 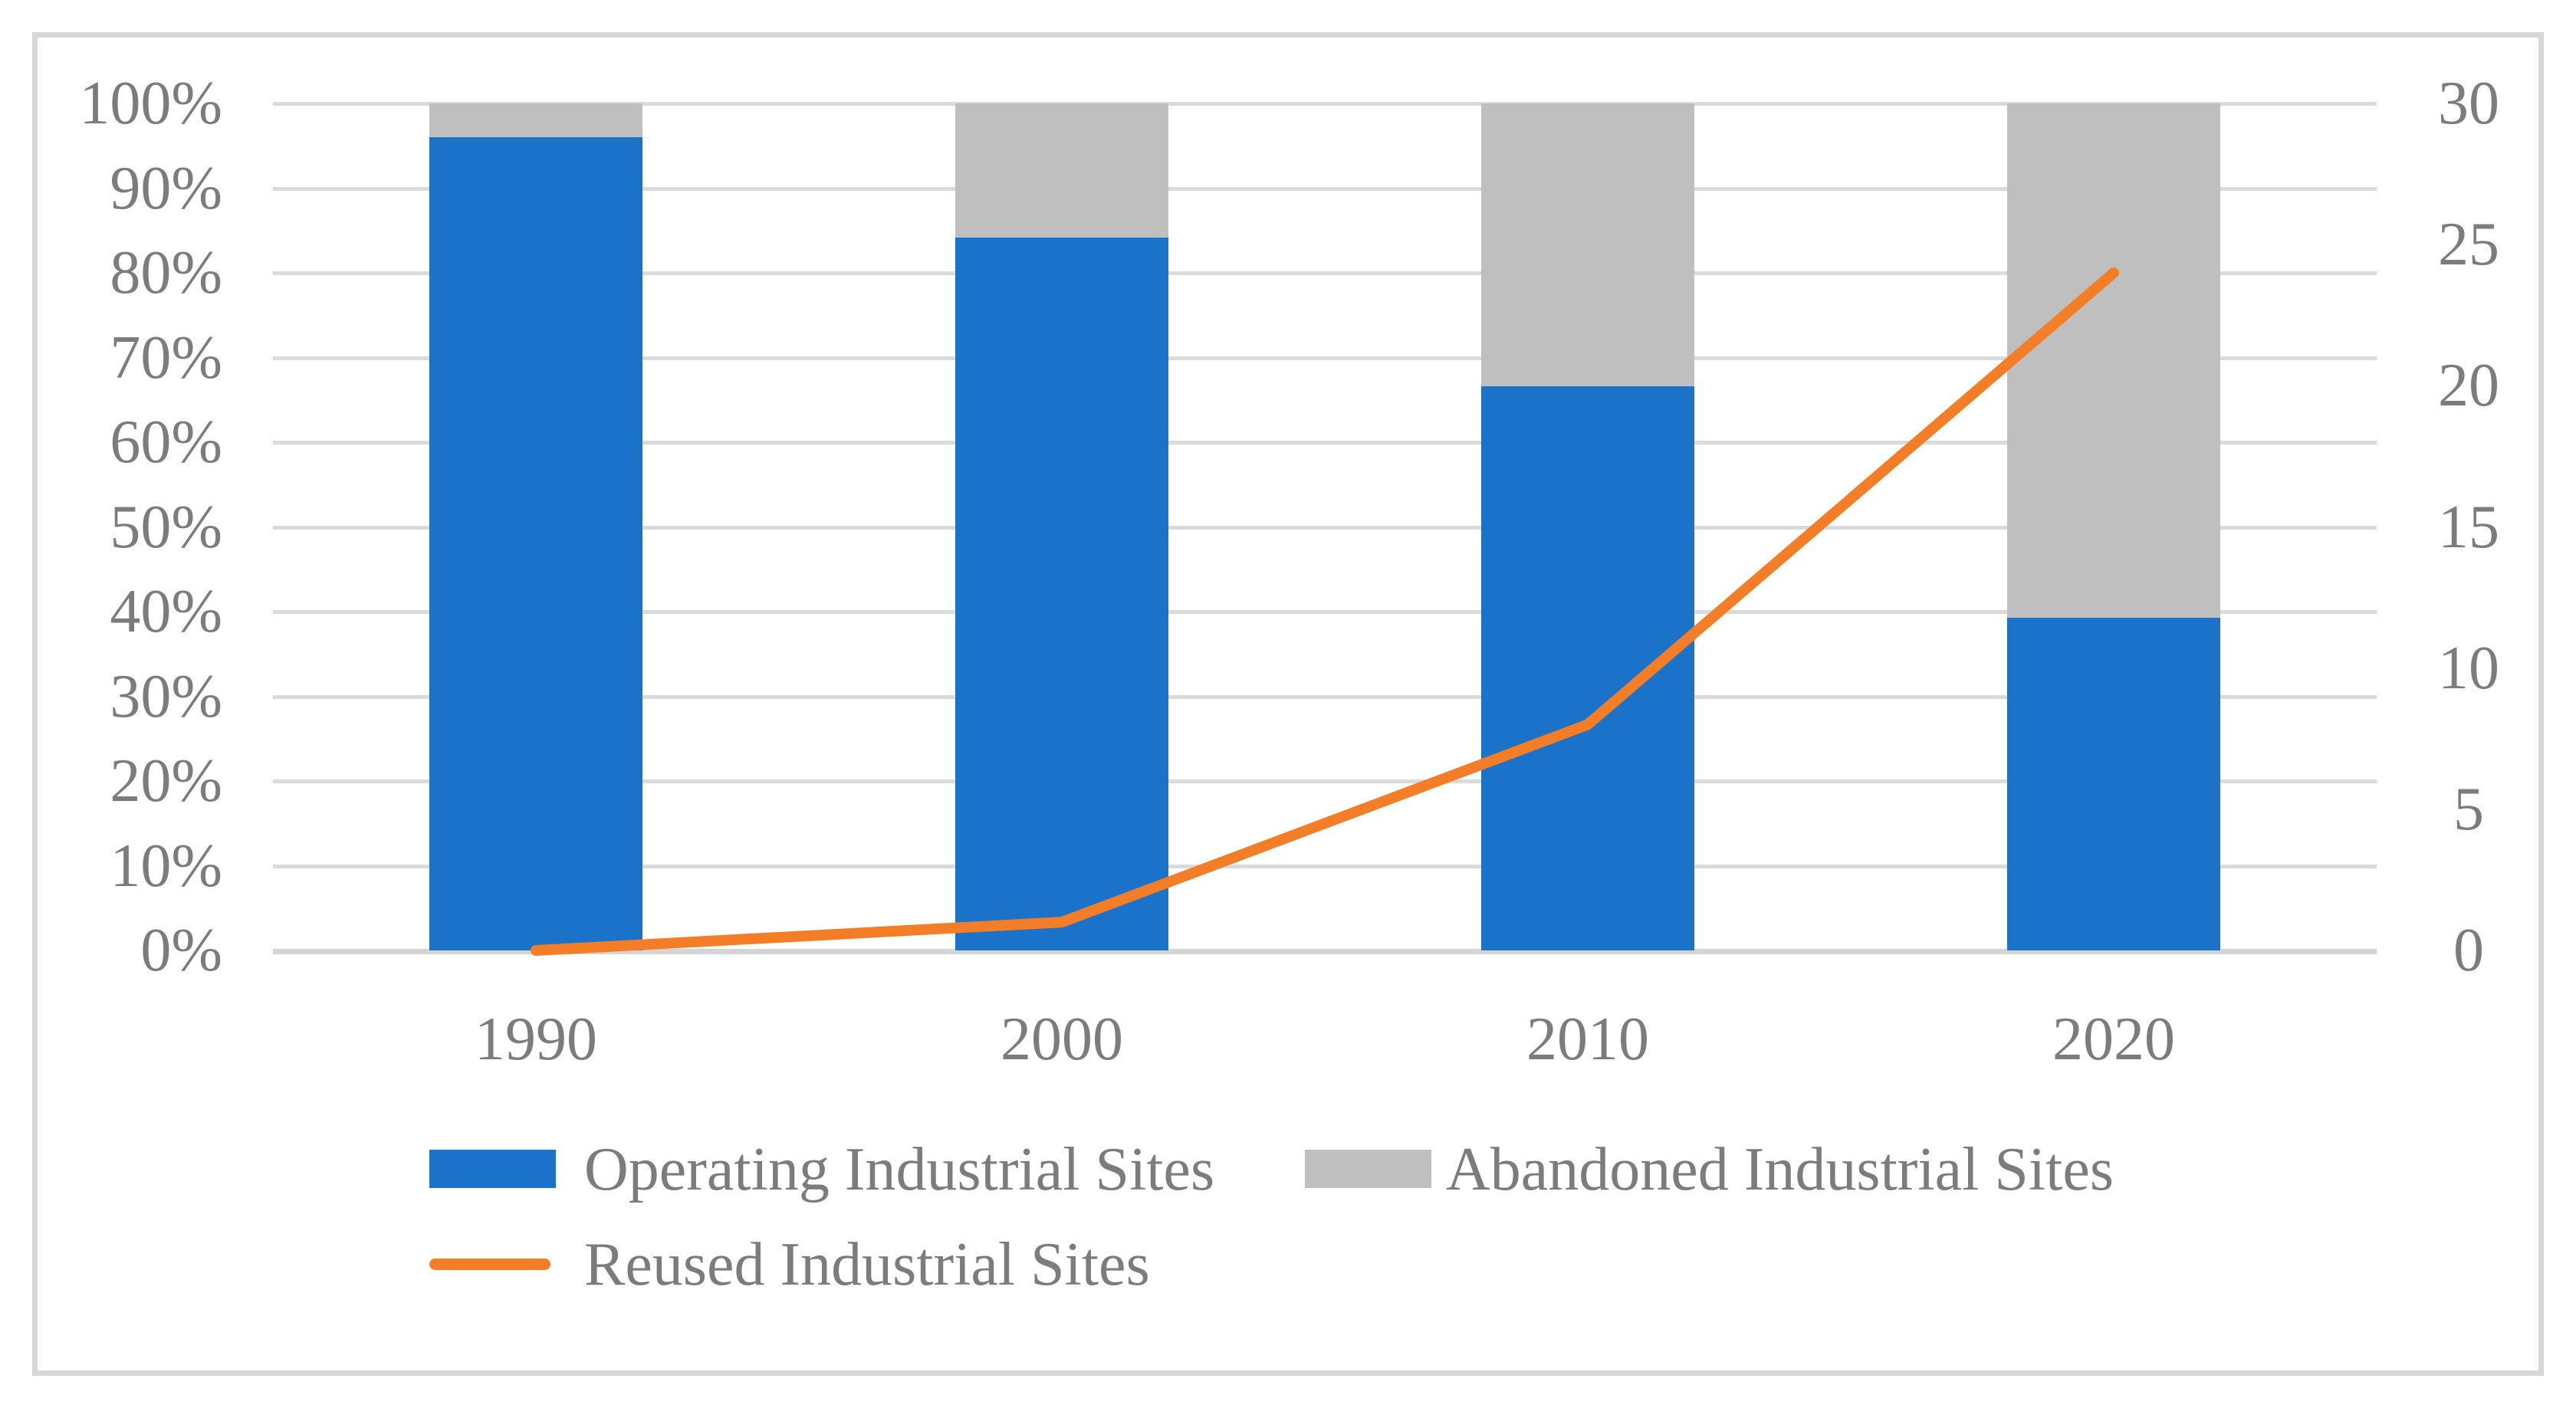 I want to click on y-axis-label-left: 20%, so click(x=166, y=781).